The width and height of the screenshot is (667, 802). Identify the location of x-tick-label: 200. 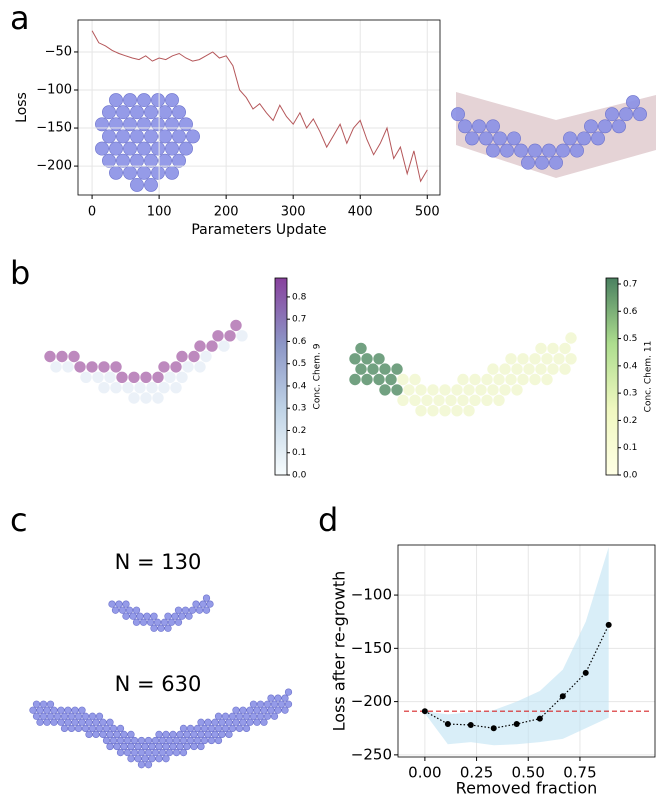
(226, 212).